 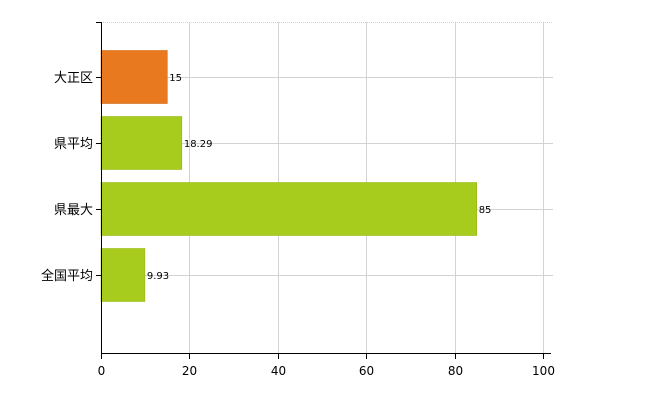 I want to click on category-label-0: 大正区, so click(x=73, y=78).